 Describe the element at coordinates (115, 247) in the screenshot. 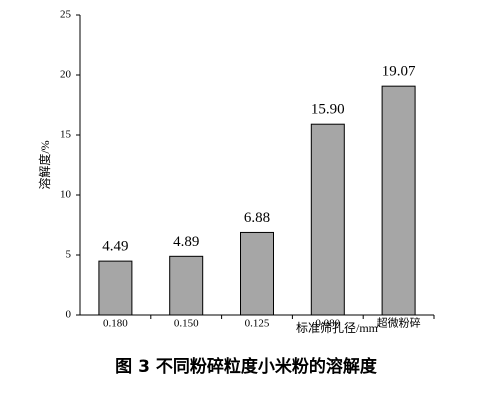

I see `data-label: 4.49` at that location.